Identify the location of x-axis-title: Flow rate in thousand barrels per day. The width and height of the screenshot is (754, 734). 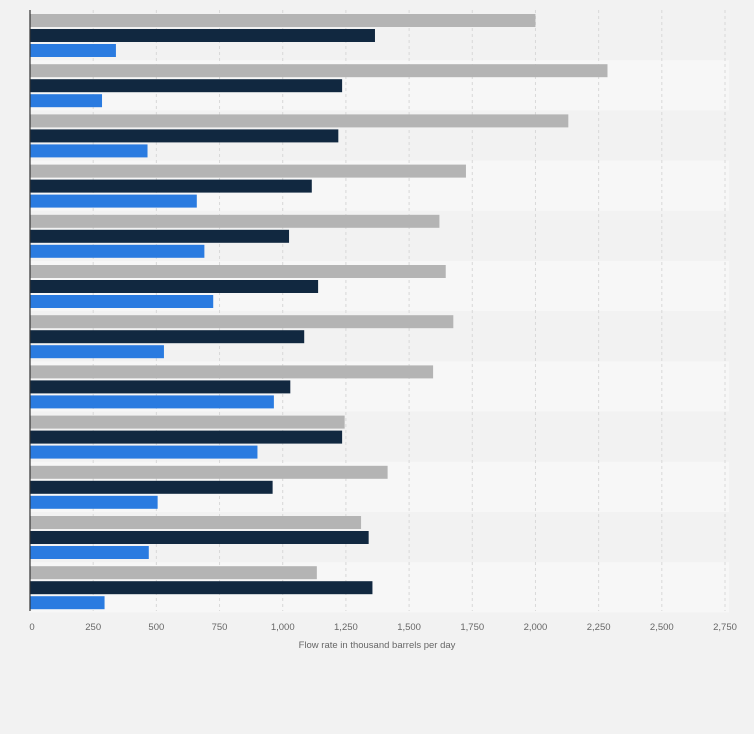
(377, 645).